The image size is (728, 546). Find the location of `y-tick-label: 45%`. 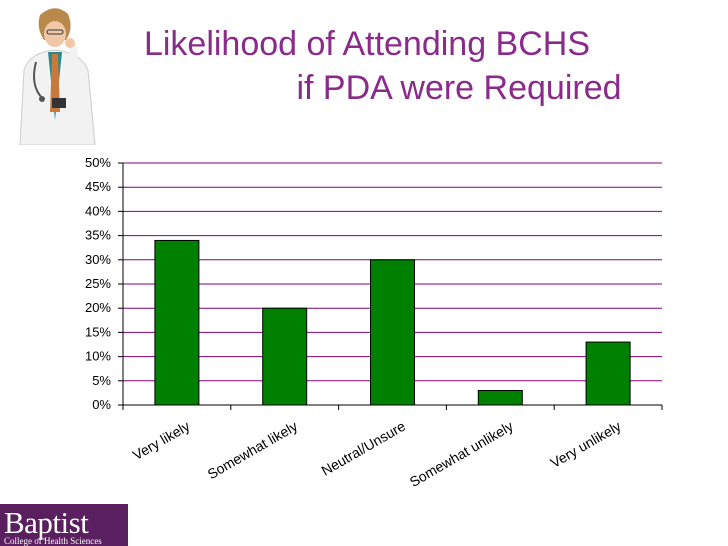

y-tick-label: 45% is located at coordinates (98, 186).